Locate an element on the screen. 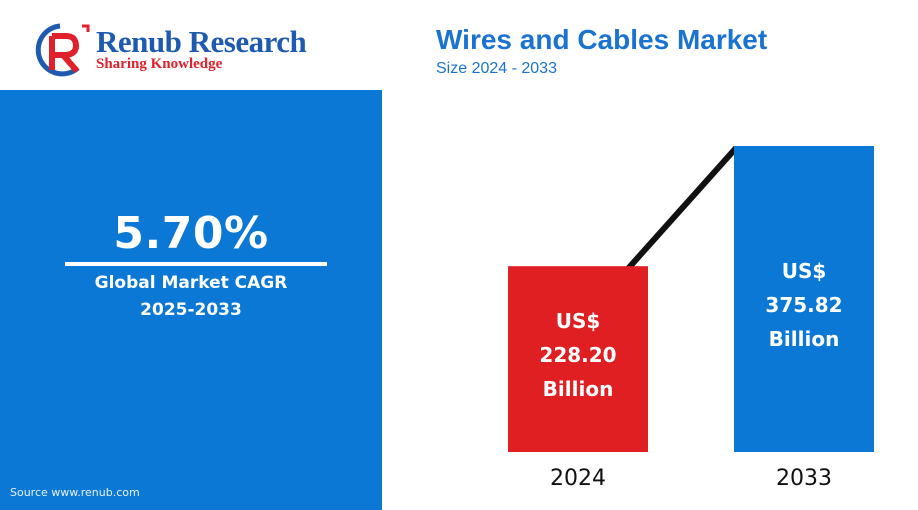 The image size is (918, 510). category-label-2024: 2024 is located at coordinates (578, 478).